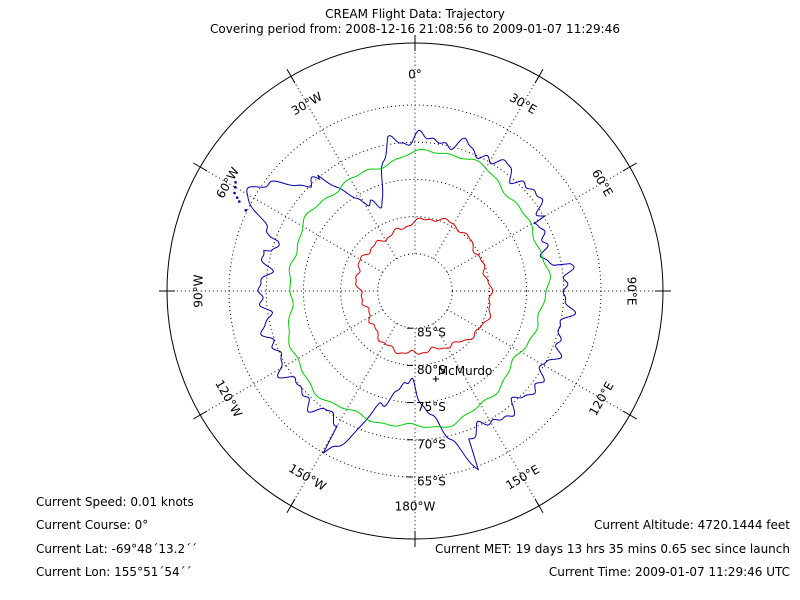 This screenshot has width=800, height=600. I want to click on longitude-label: 30°W, so click(307, 103).